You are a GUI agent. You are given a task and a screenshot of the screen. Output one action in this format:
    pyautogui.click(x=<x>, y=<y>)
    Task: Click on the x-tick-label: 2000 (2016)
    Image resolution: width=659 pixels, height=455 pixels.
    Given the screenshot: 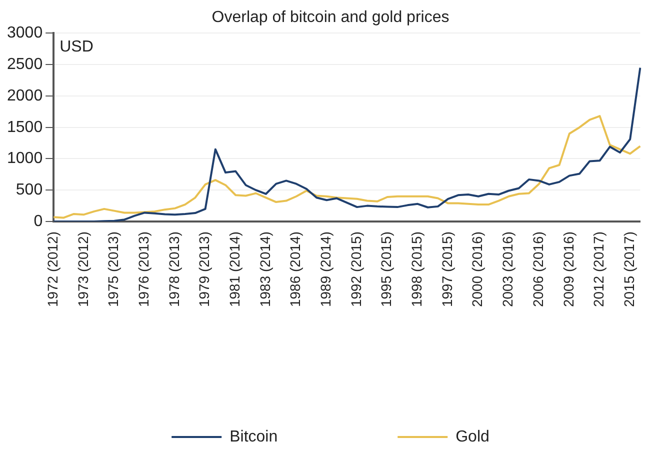 What is the action you would take?
    pyautogui.click(x=477, y=269)
    